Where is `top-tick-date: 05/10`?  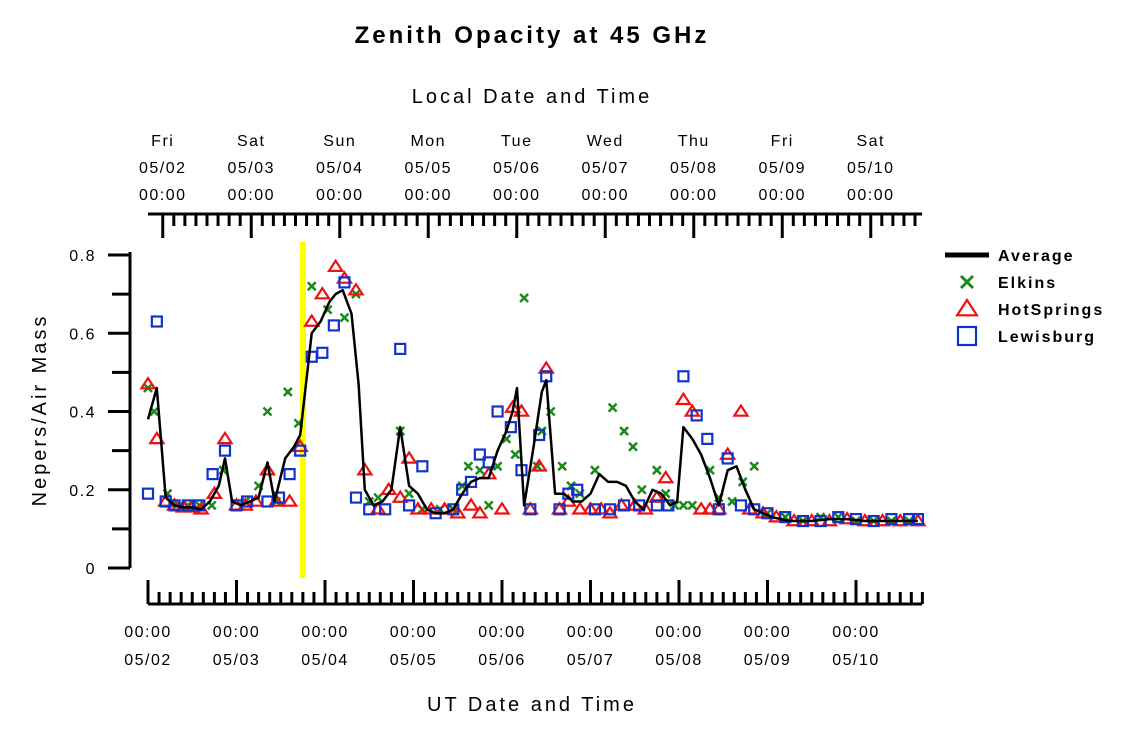
top-tick-date: 05/10 is located at coordinates (871, 168).